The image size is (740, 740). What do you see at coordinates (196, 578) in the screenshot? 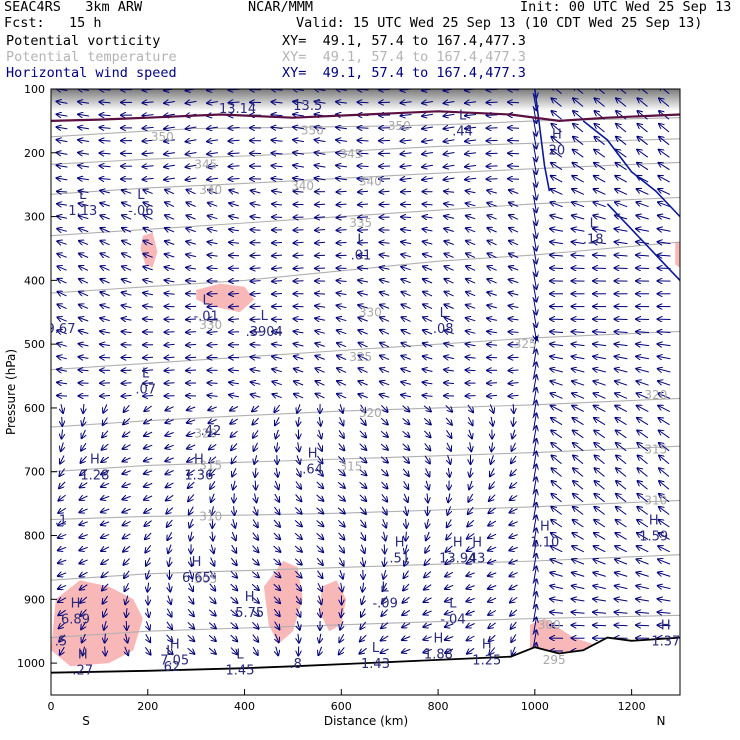
I see `extremum-value: 6.65` at bounding box center [196, 578].